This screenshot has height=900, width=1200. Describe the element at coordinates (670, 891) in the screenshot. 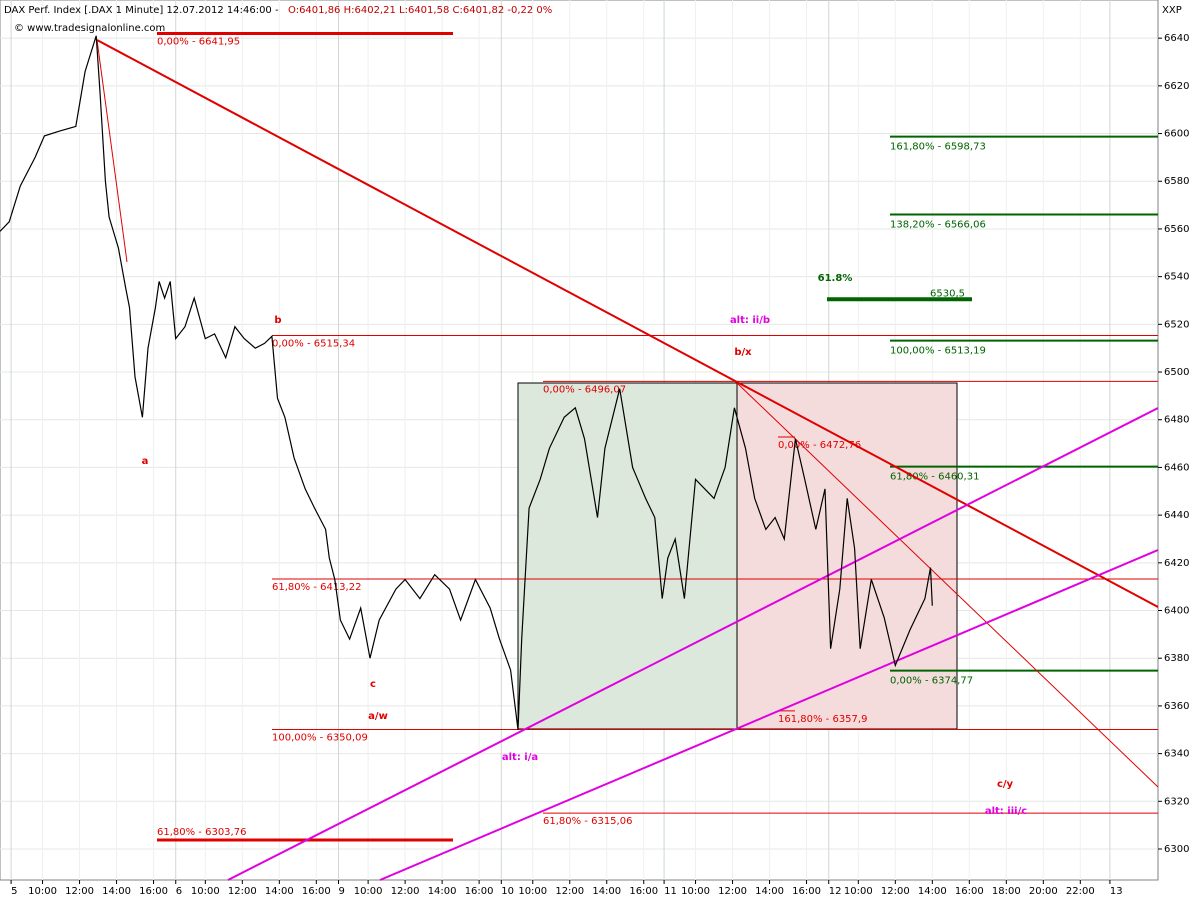

I see `x-tick-label: 11` at that location.